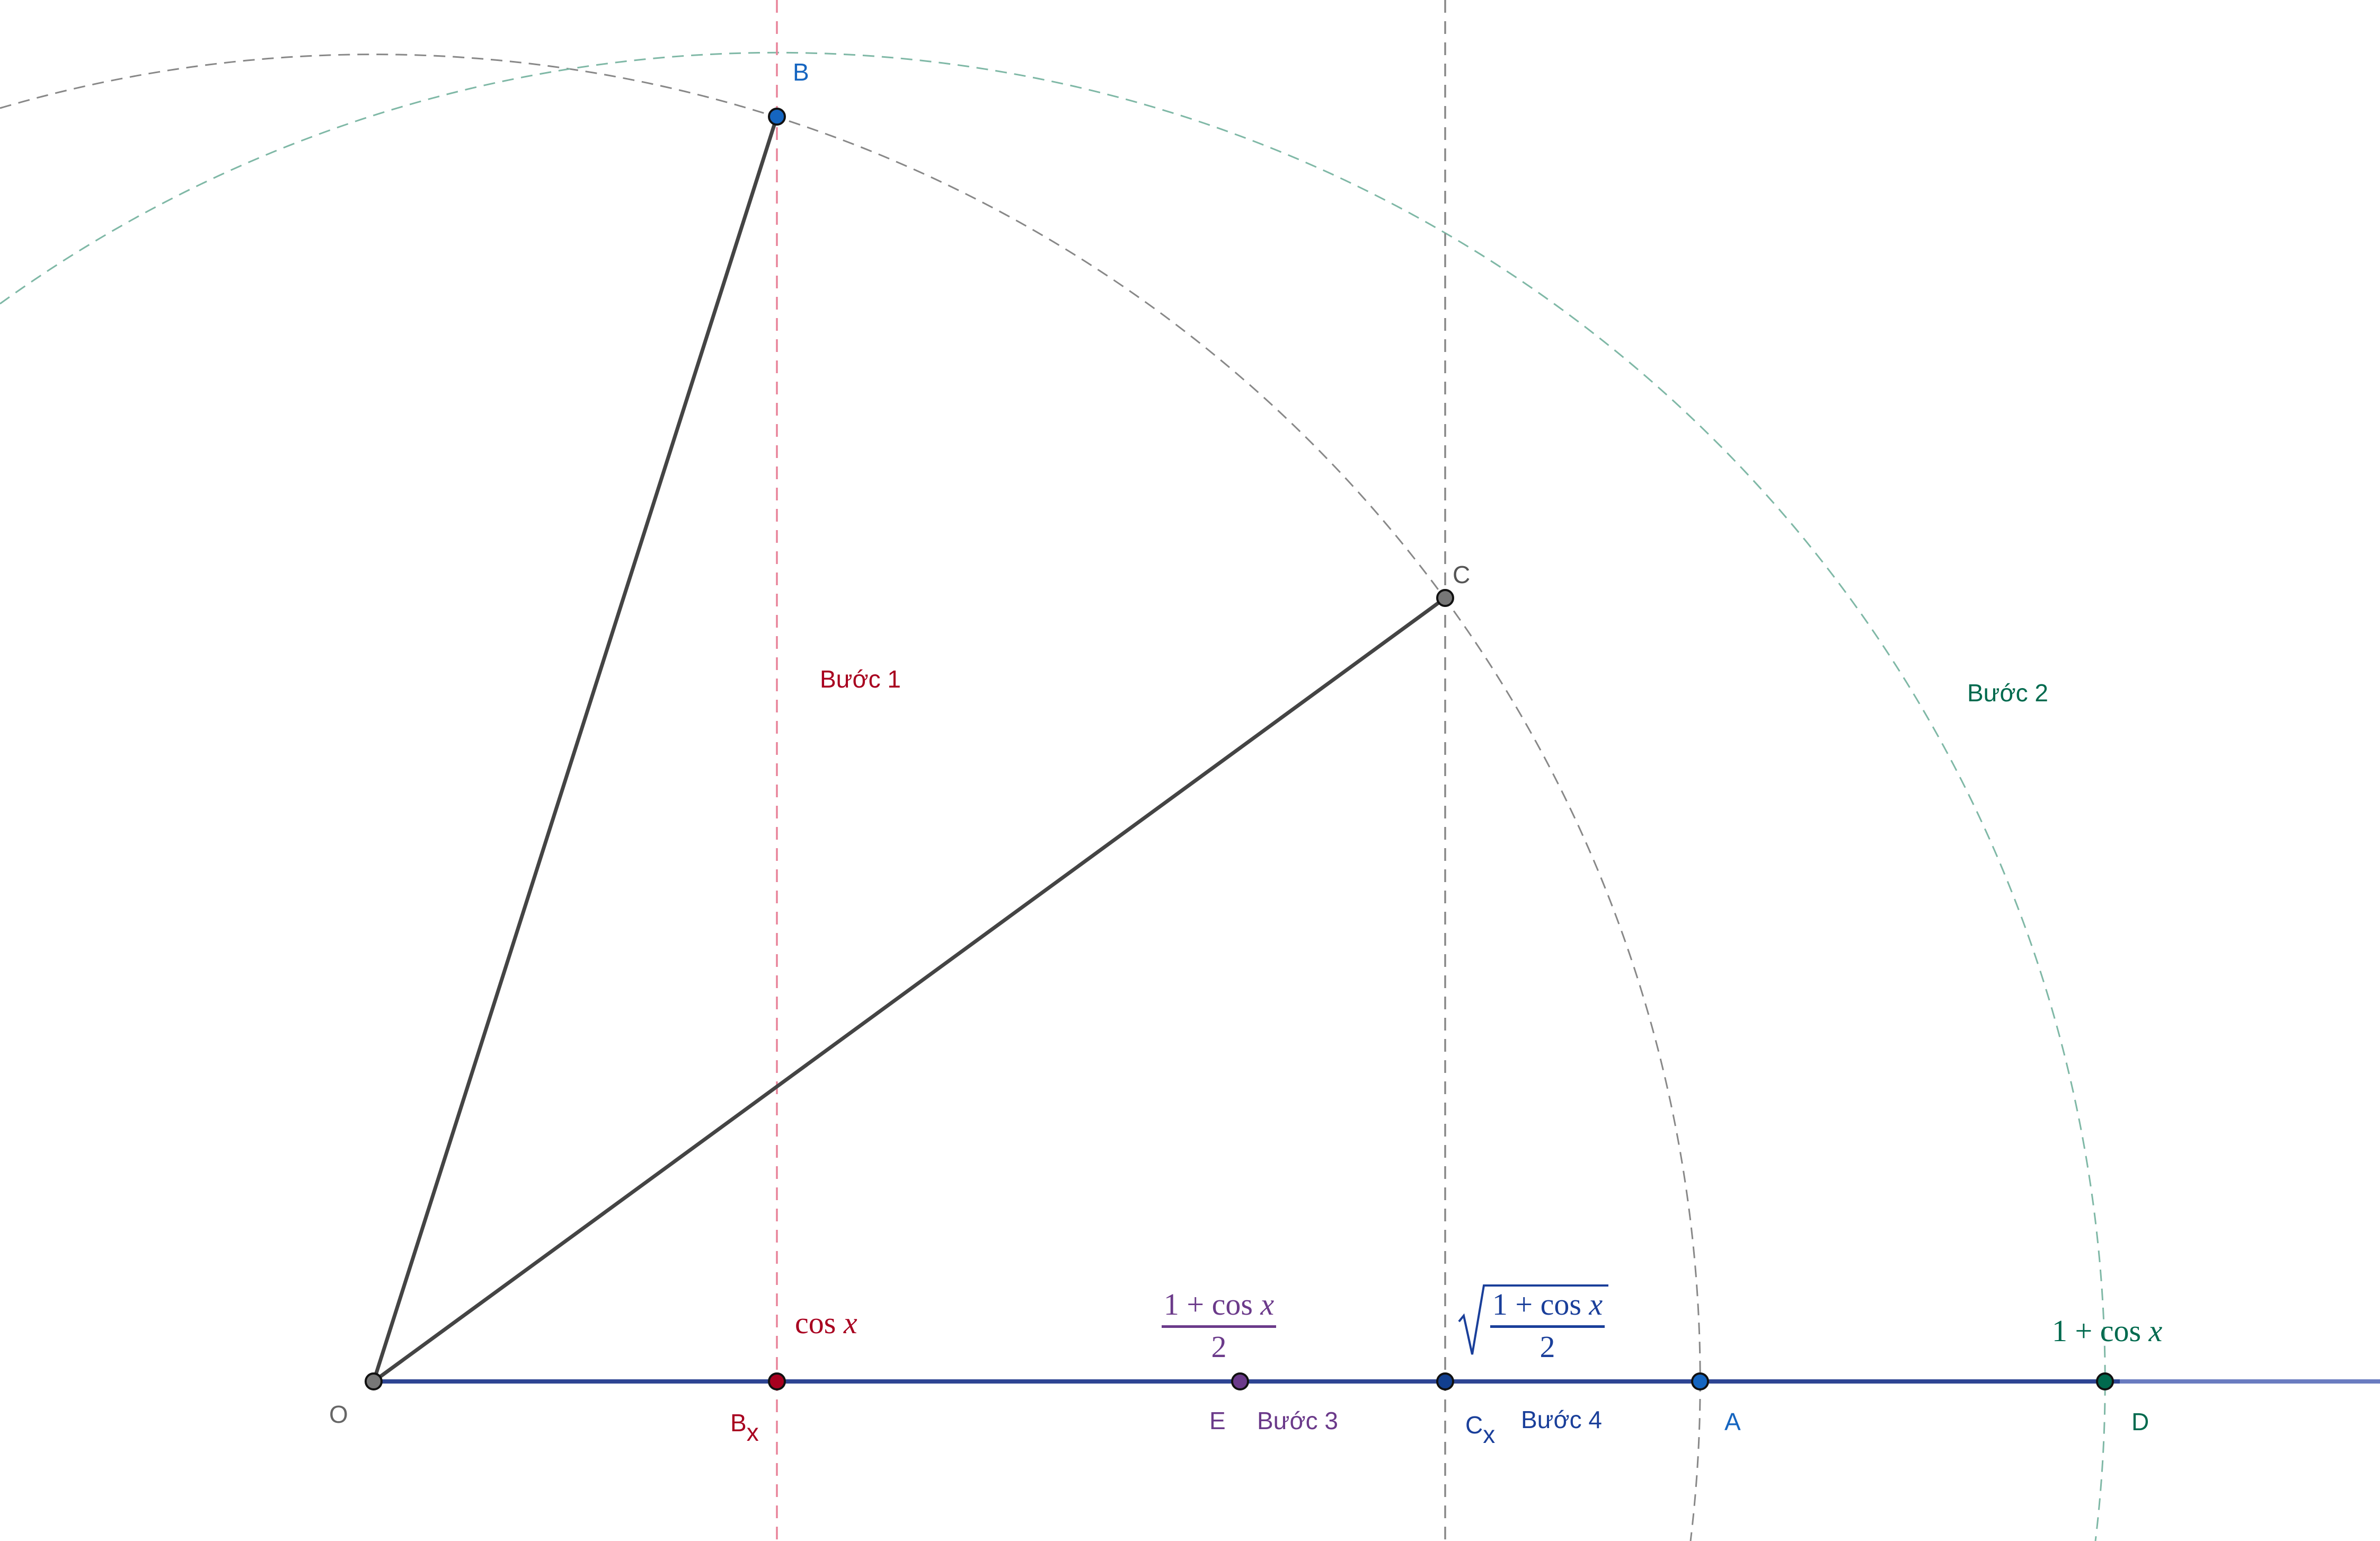  I want to click on label-step-3: Bước 3, so click(1298, 1421).